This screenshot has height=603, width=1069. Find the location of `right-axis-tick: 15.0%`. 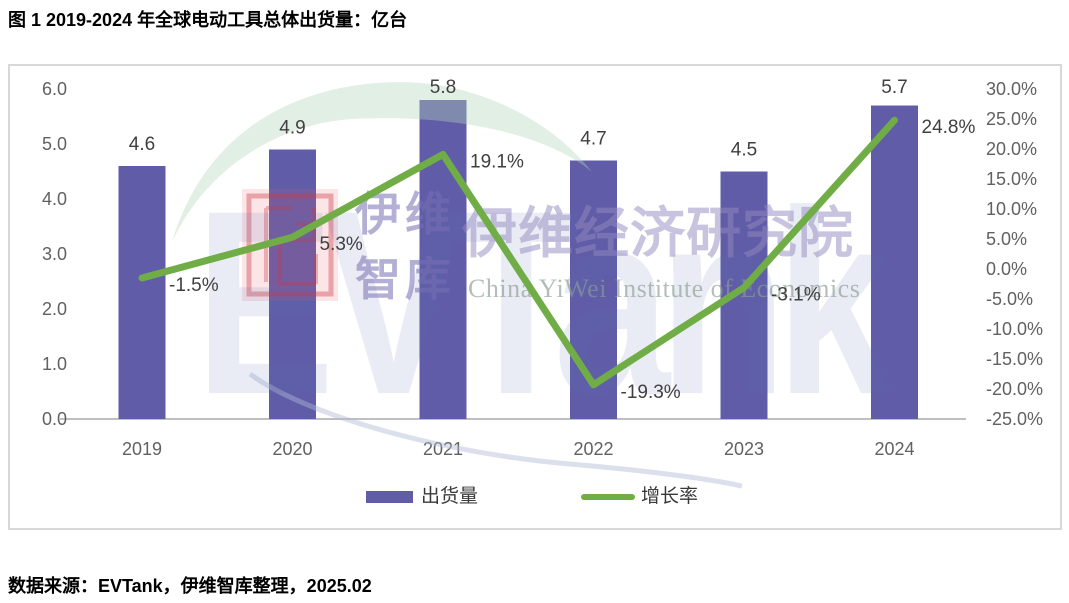

right-axis-tick: 15.0% is located at coordinates (1011, 179).